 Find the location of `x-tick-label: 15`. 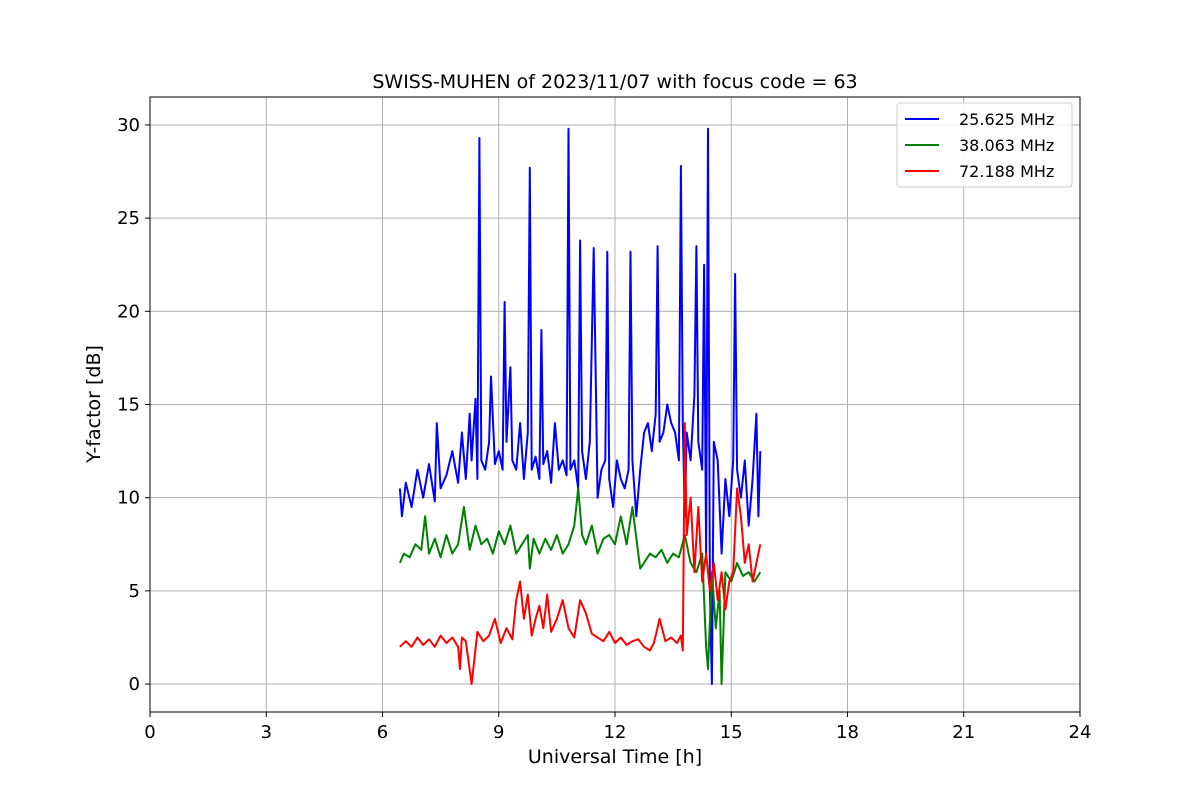

x-tick-label: 15 is located at coordinates (731, 732).